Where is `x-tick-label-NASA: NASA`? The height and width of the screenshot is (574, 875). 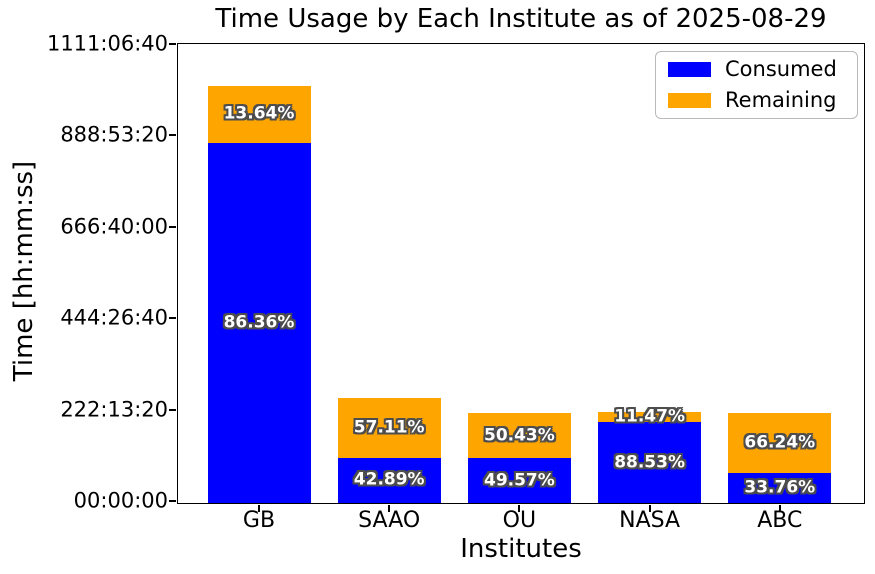 x-tick-label-NASA: NASA is located at coordinates (650, 520).